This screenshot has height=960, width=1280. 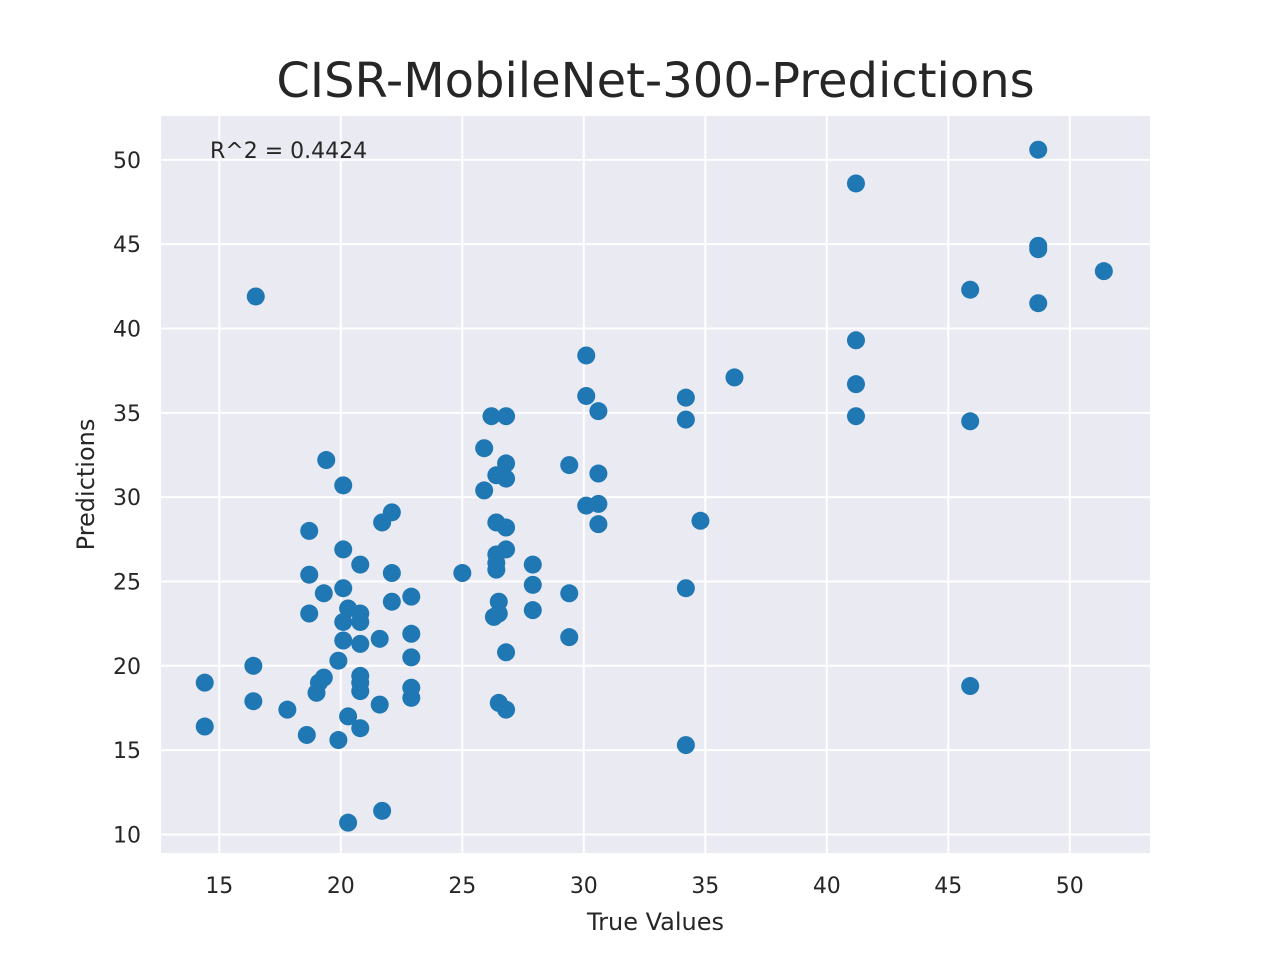 What do you see at coordinates (127, 667) in the screenshot?
I see `y-tick-label: 20` at bounding box center [127, 667].